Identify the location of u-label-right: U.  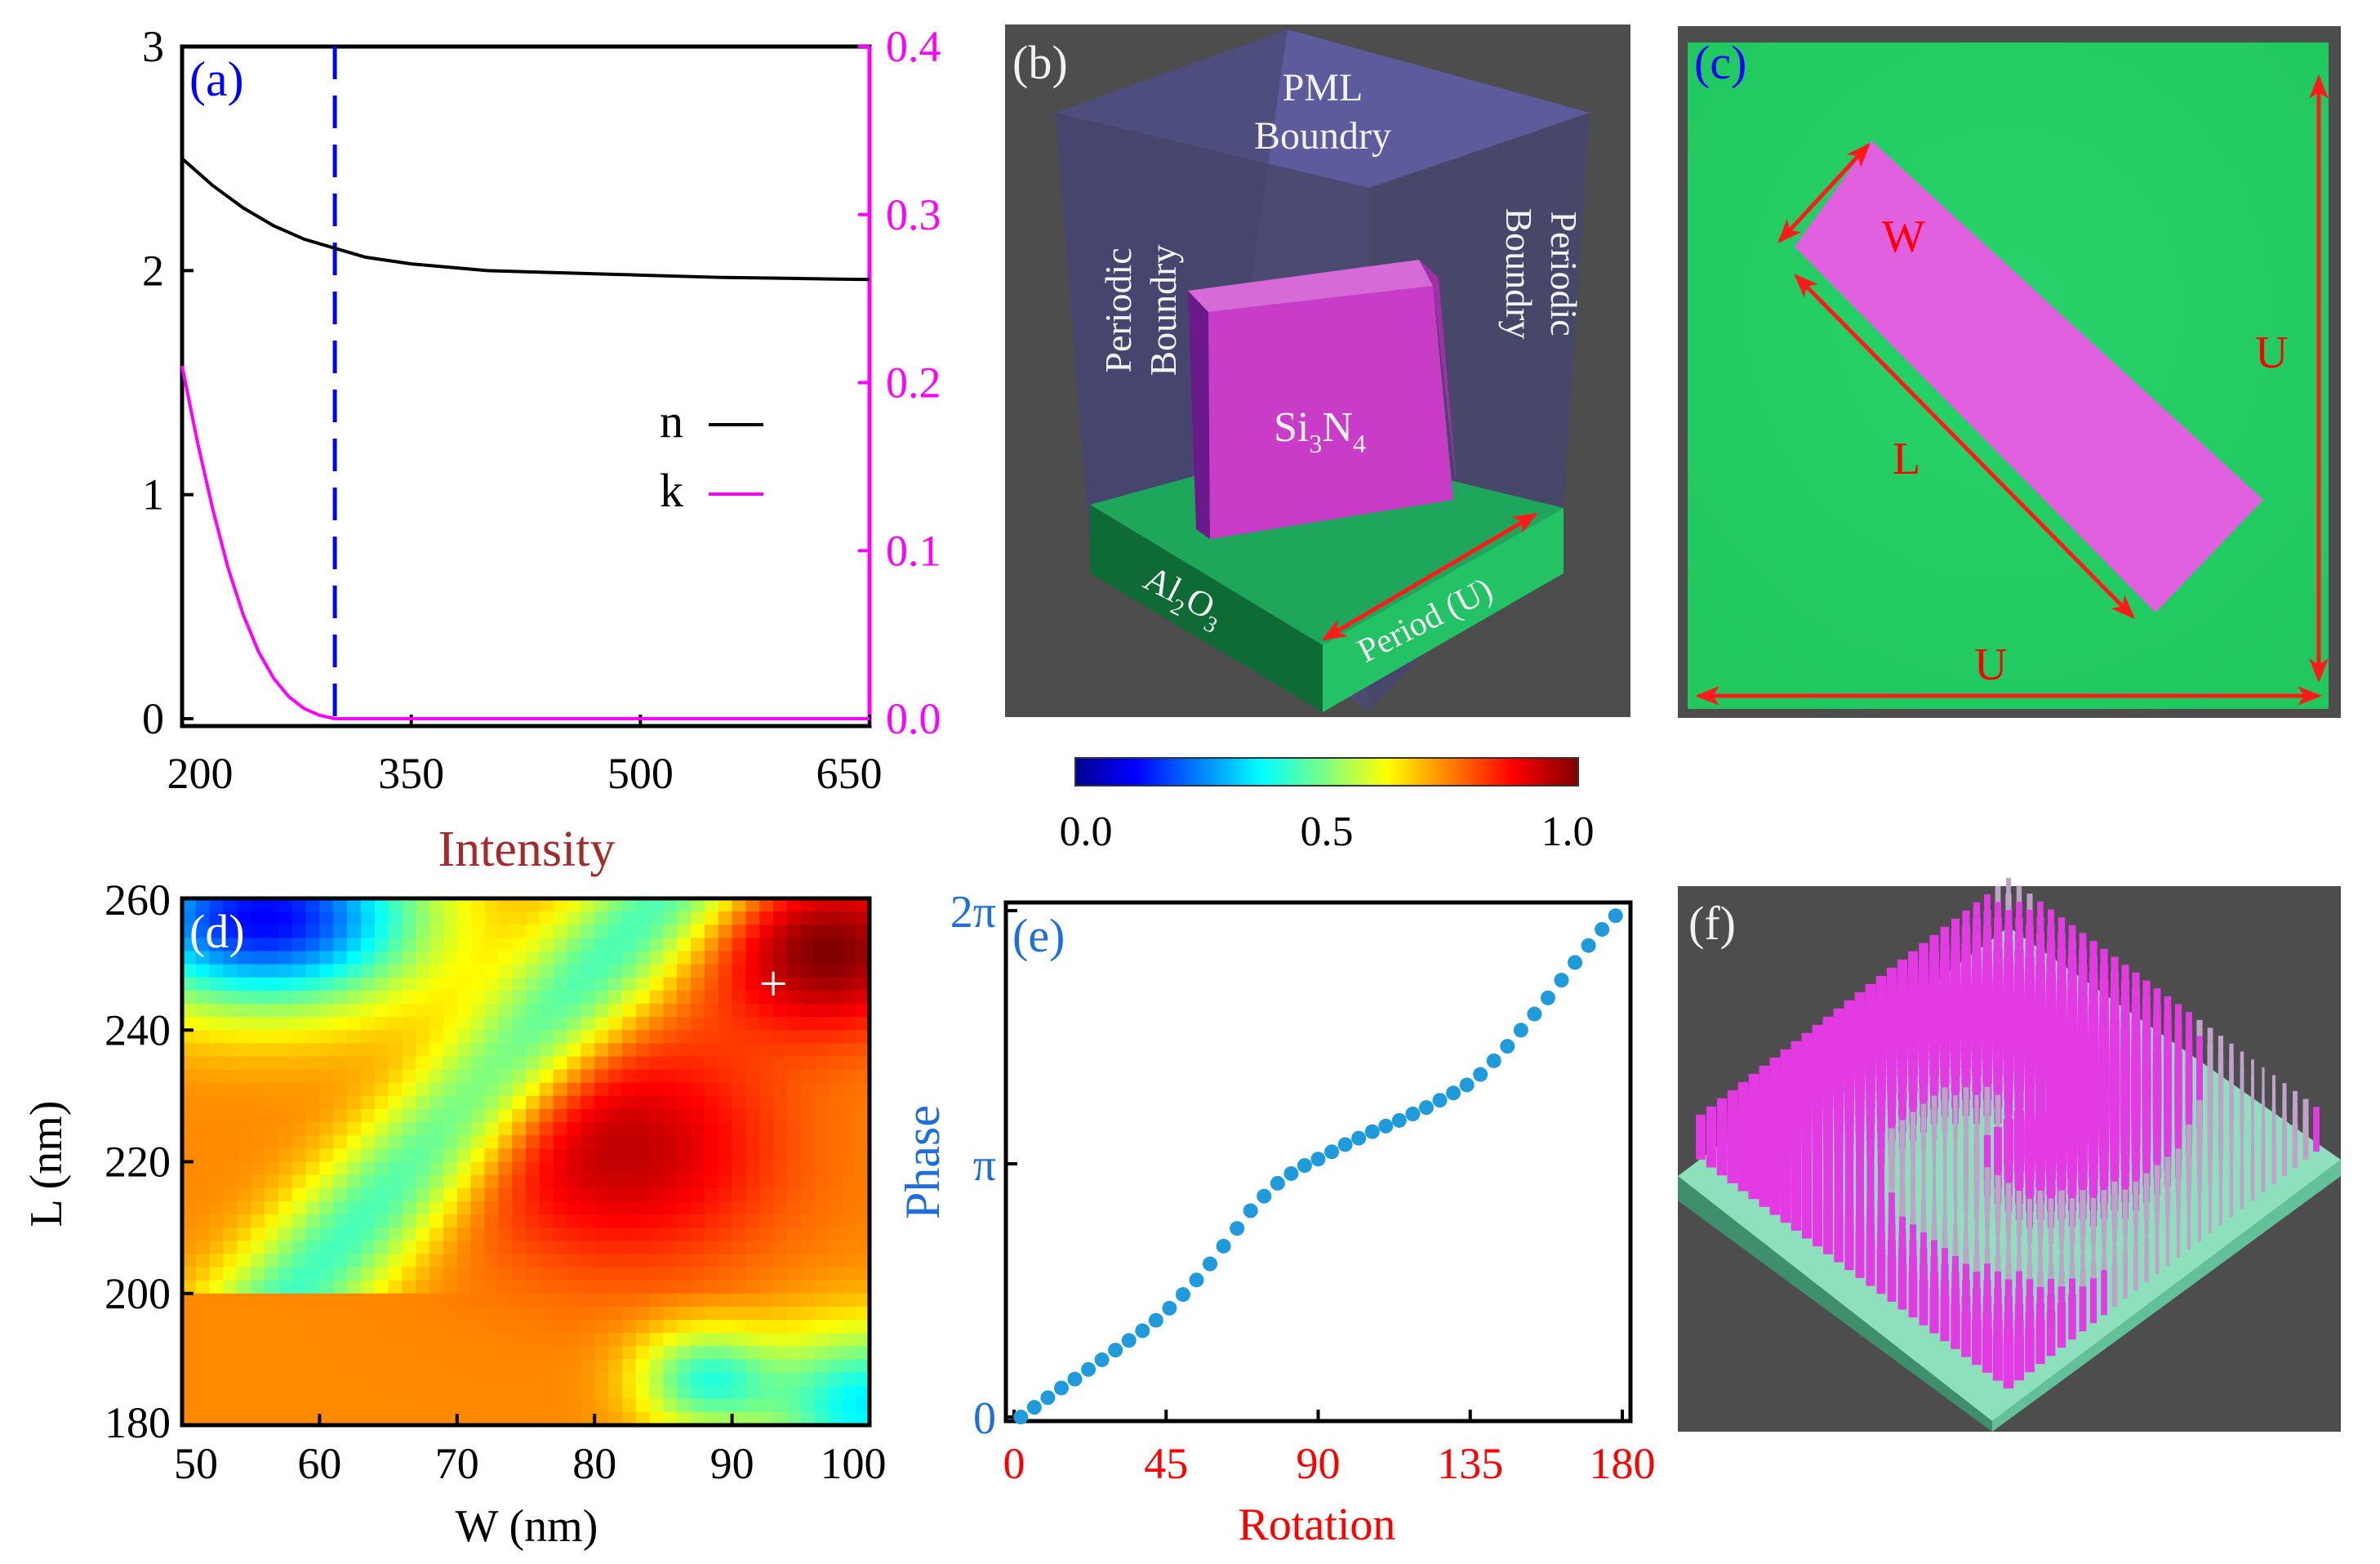
(2272, 353).